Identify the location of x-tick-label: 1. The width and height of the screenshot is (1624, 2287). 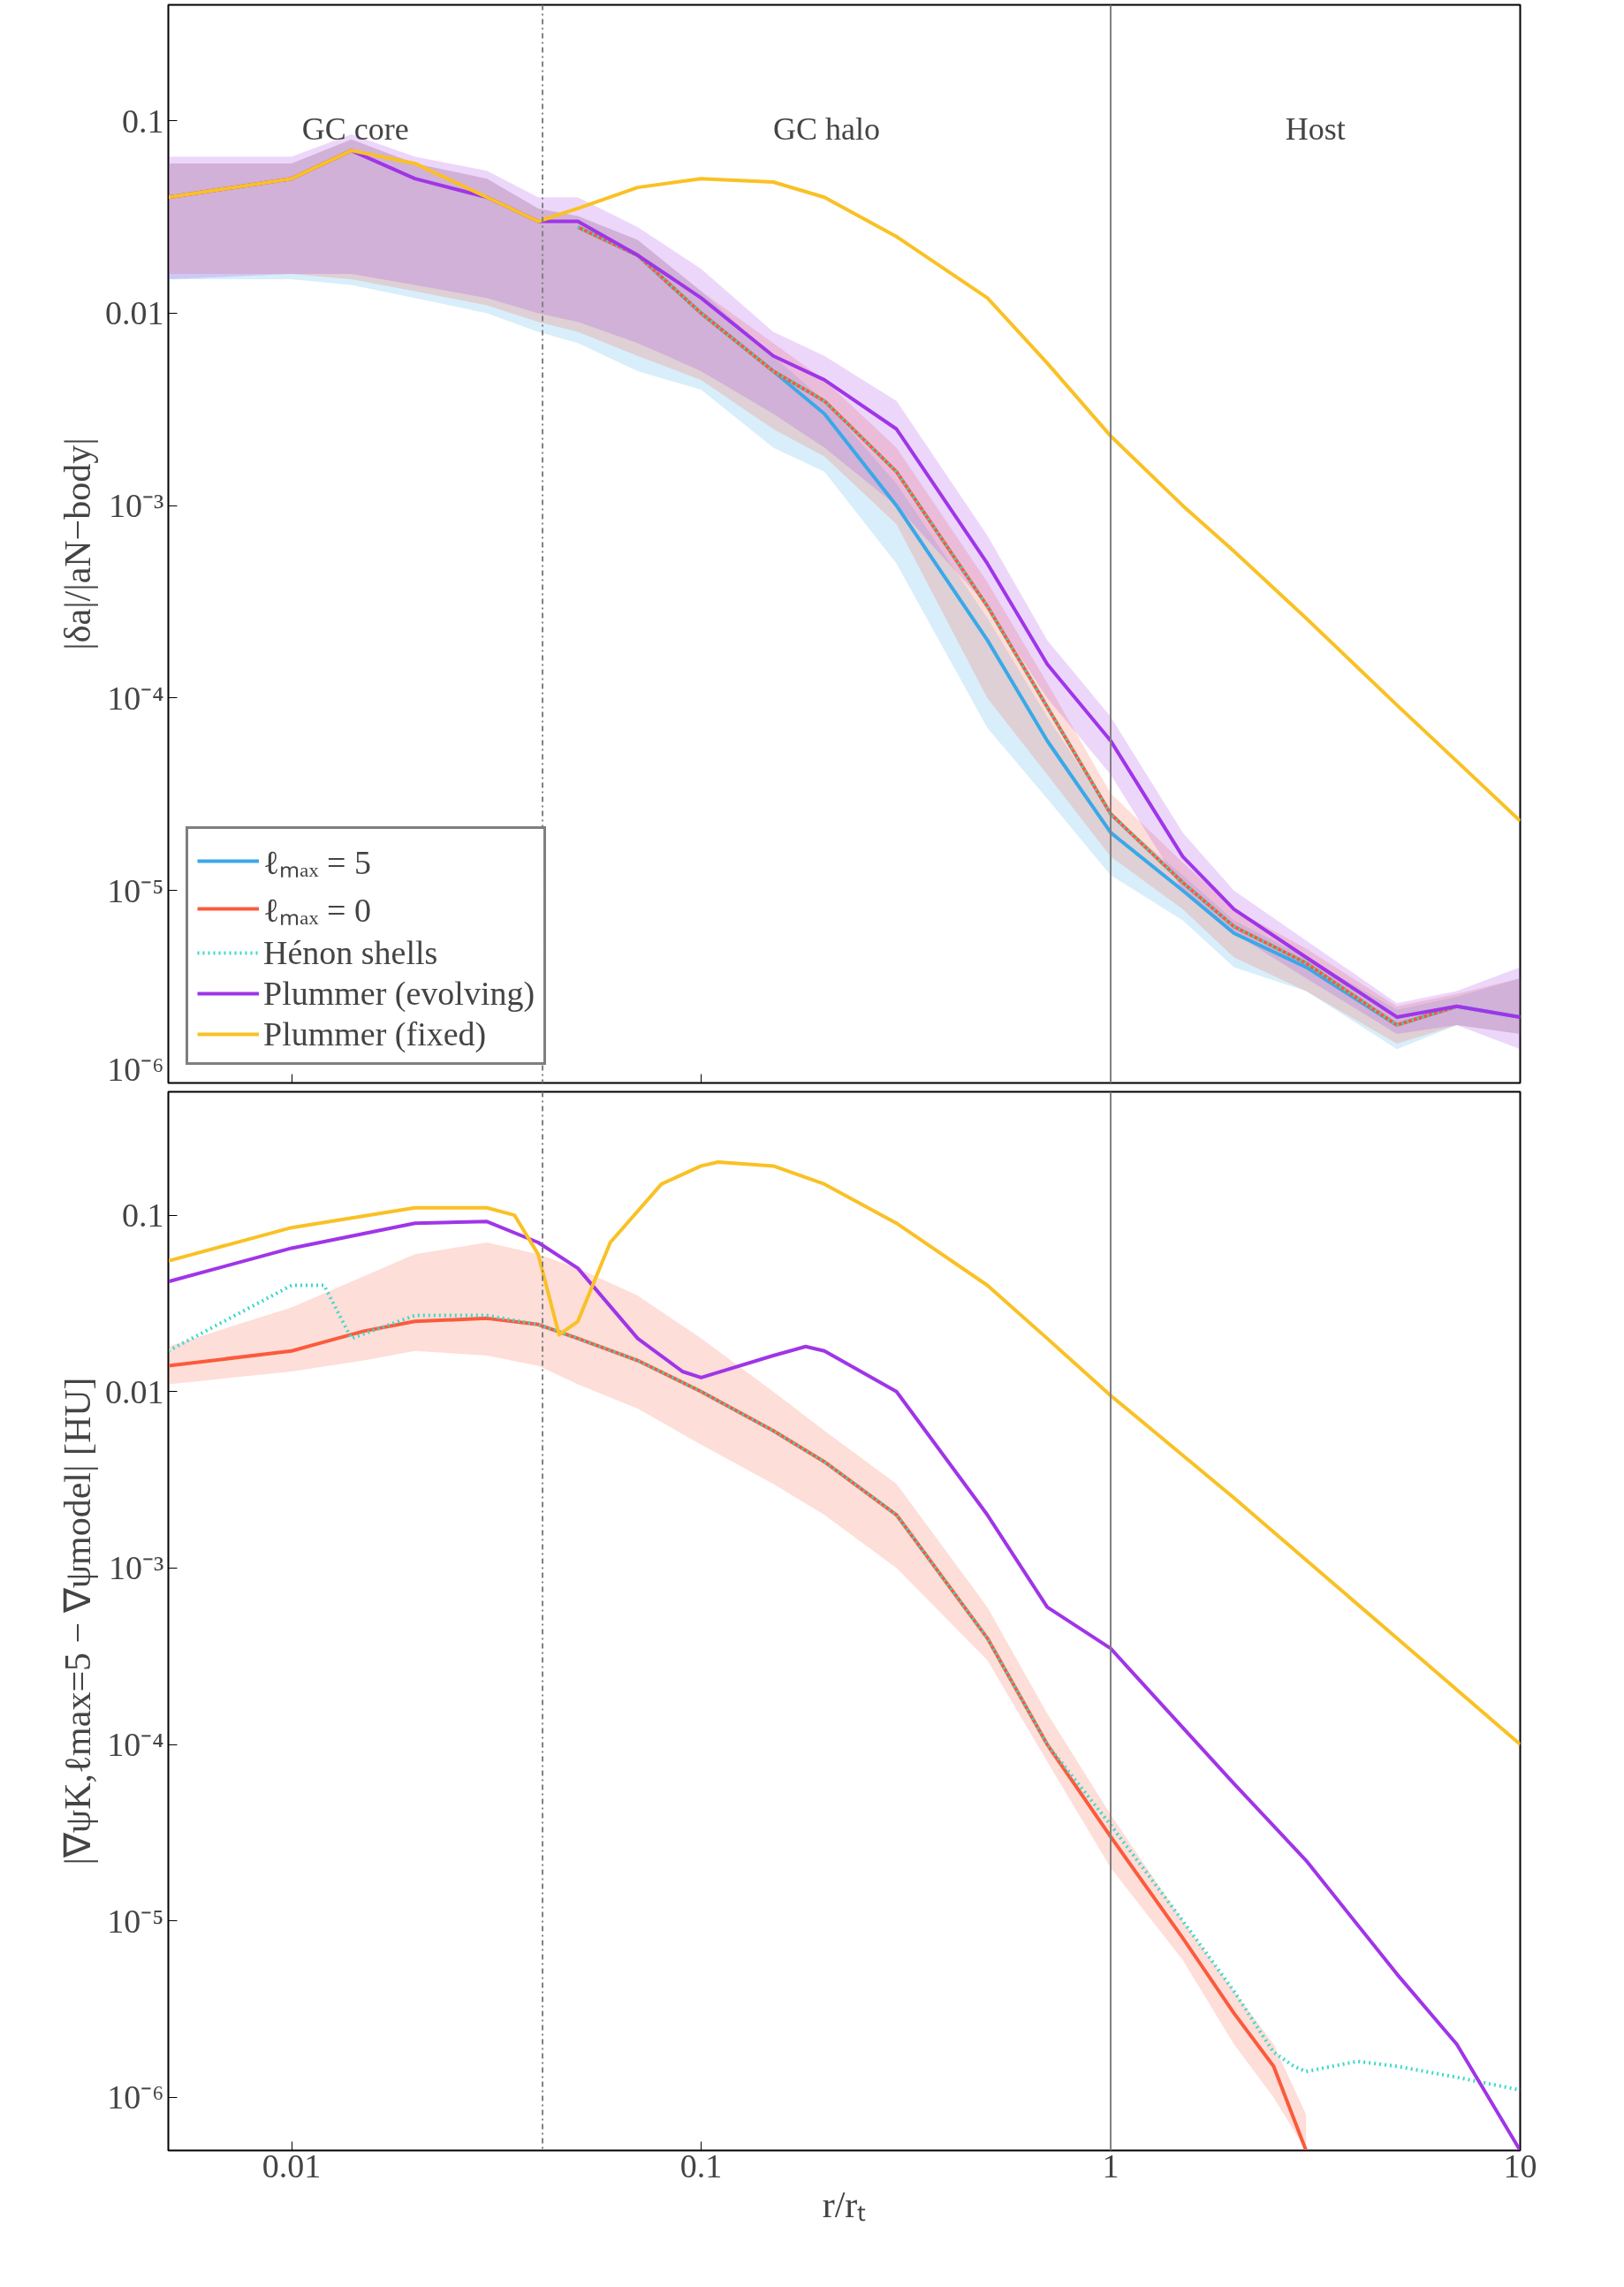
(1110, 2165).